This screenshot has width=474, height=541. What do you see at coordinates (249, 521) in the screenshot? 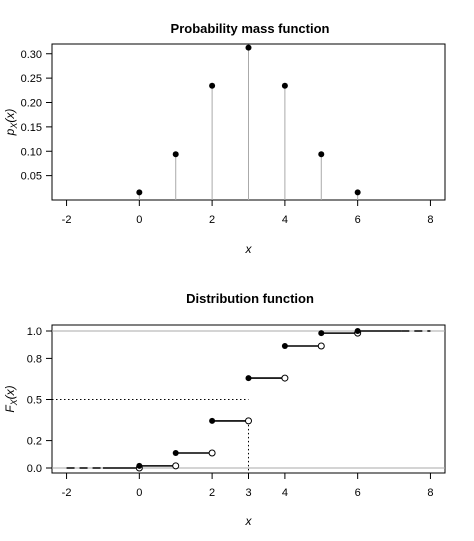
I see `cdf-x-axis-label: x` at bounding box center [249, 521].